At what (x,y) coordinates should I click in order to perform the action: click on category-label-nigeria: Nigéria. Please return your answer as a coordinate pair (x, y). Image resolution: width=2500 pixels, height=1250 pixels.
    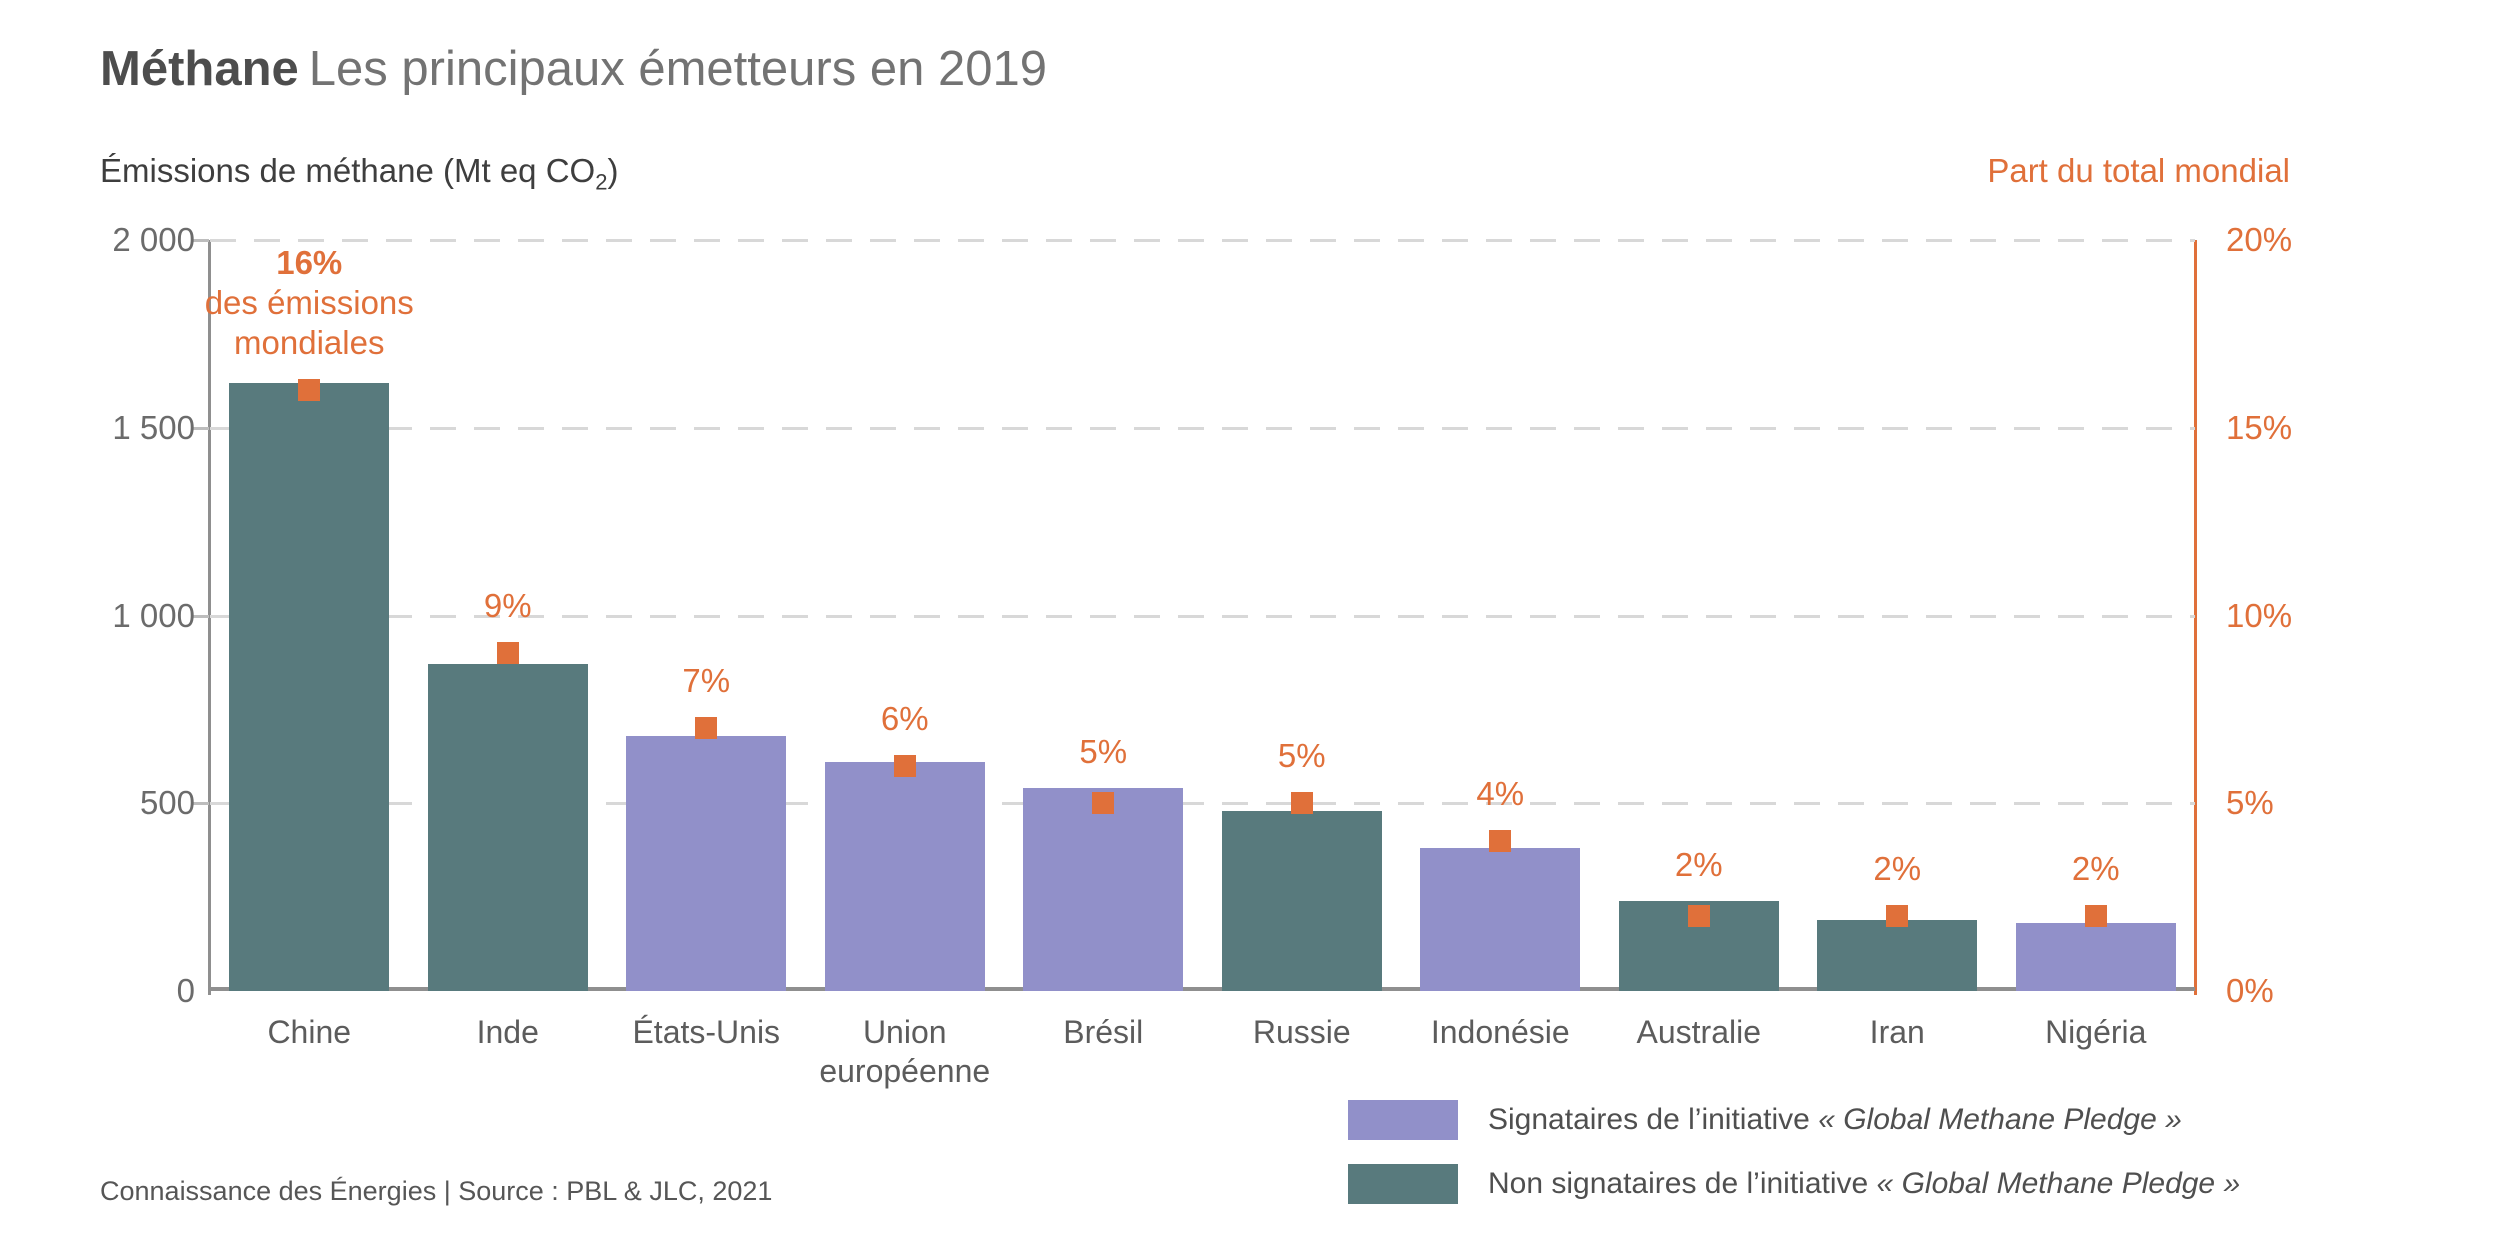
    Looking at the image, I should click on (2096, 1032).